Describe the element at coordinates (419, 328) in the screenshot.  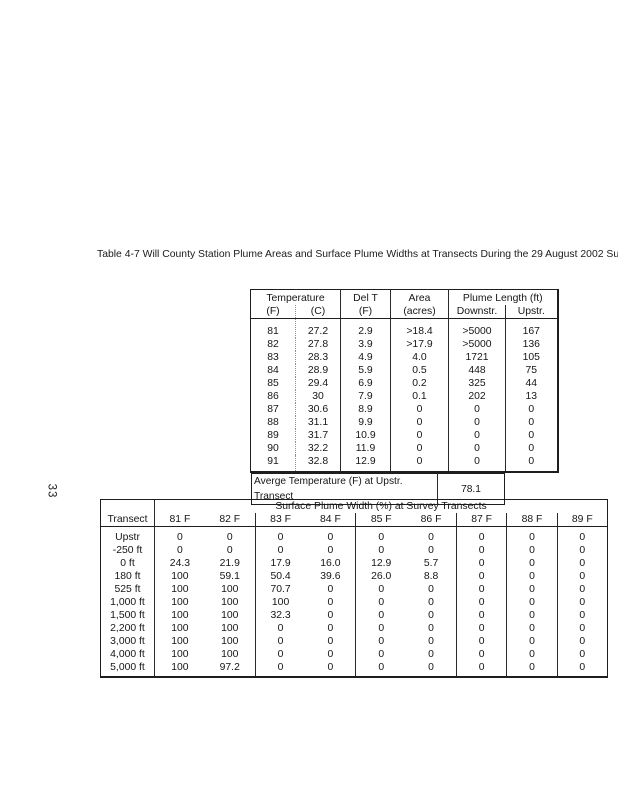
I see `table-cell: >18.4` at that location.